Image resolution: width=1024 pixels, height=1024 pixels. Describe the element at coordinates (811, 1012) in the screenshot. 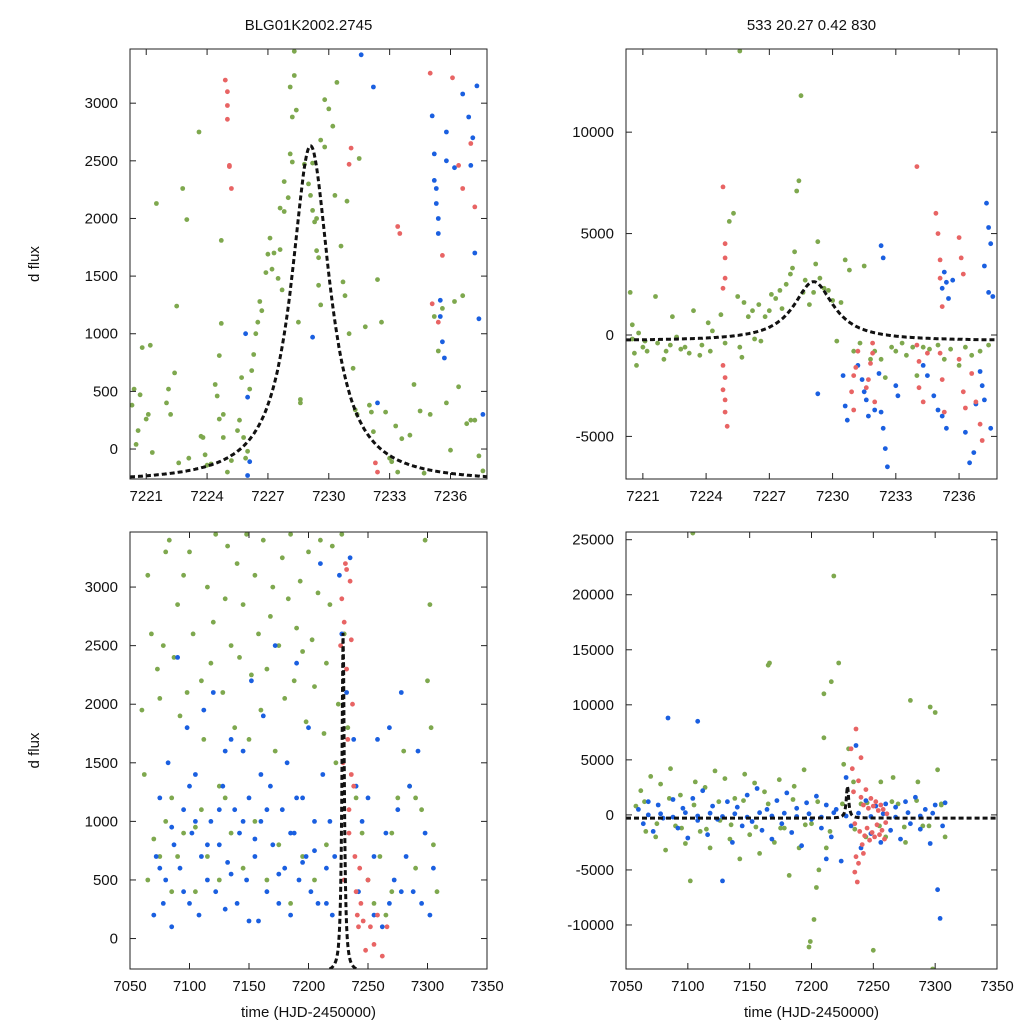

I see `x-axis-label: time (HJD-2450000)` at that location.